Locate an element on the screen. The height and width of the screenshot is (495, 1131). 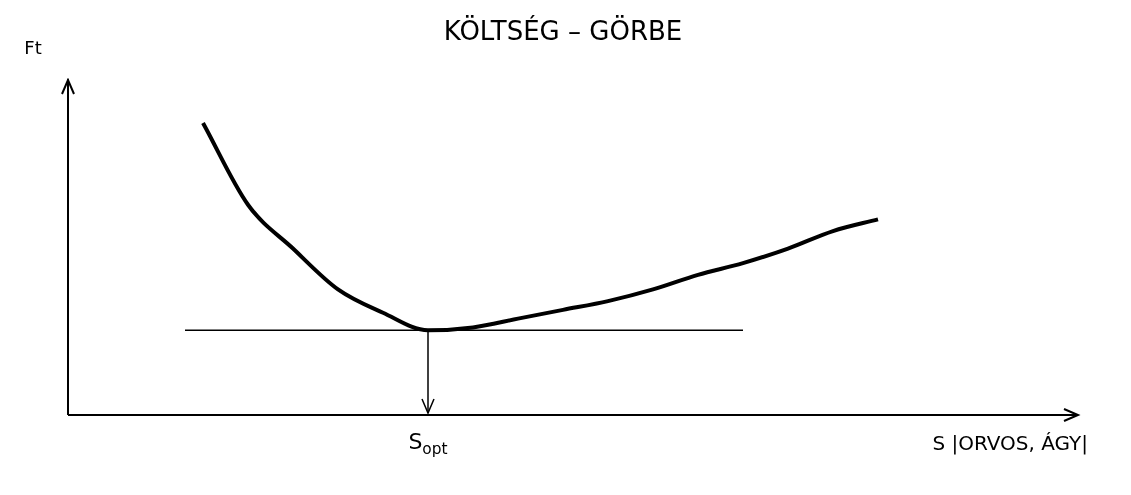
chart-title: KÖLTSÉG – GÖRBE is located at coordinates (563, 31).